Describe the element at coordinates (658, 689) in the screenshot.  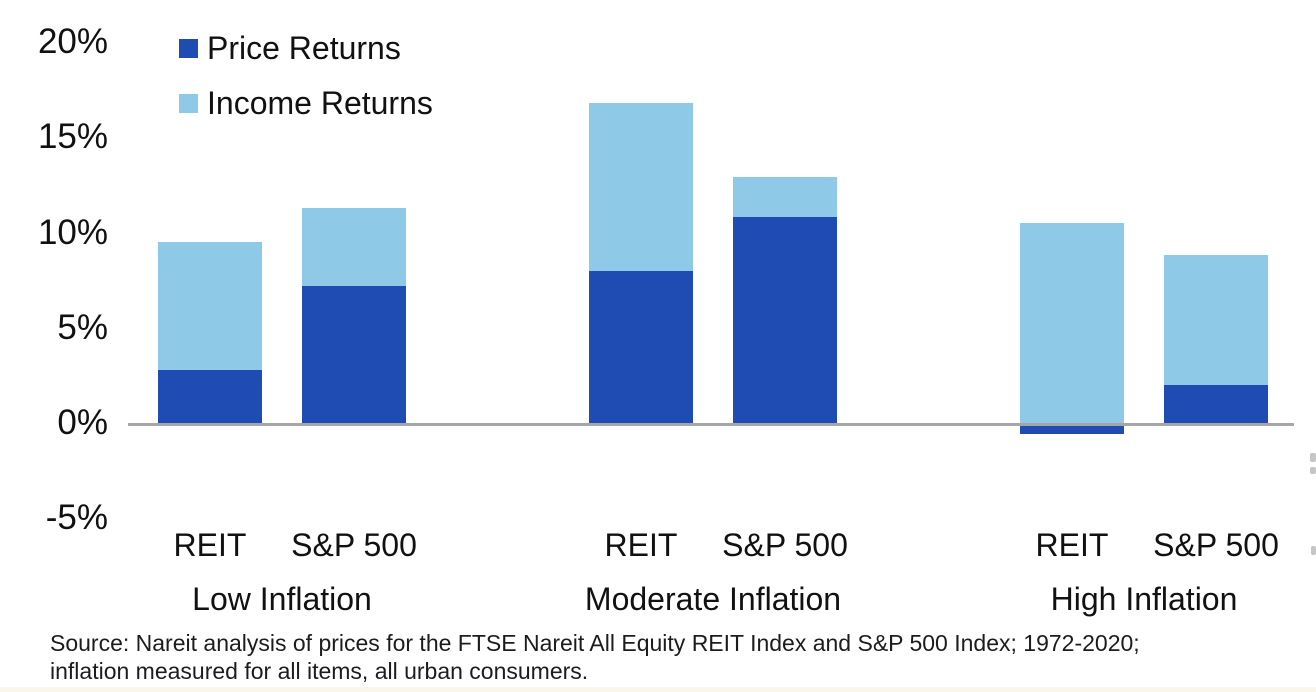
I see `bottom-edge-strip` at that location.